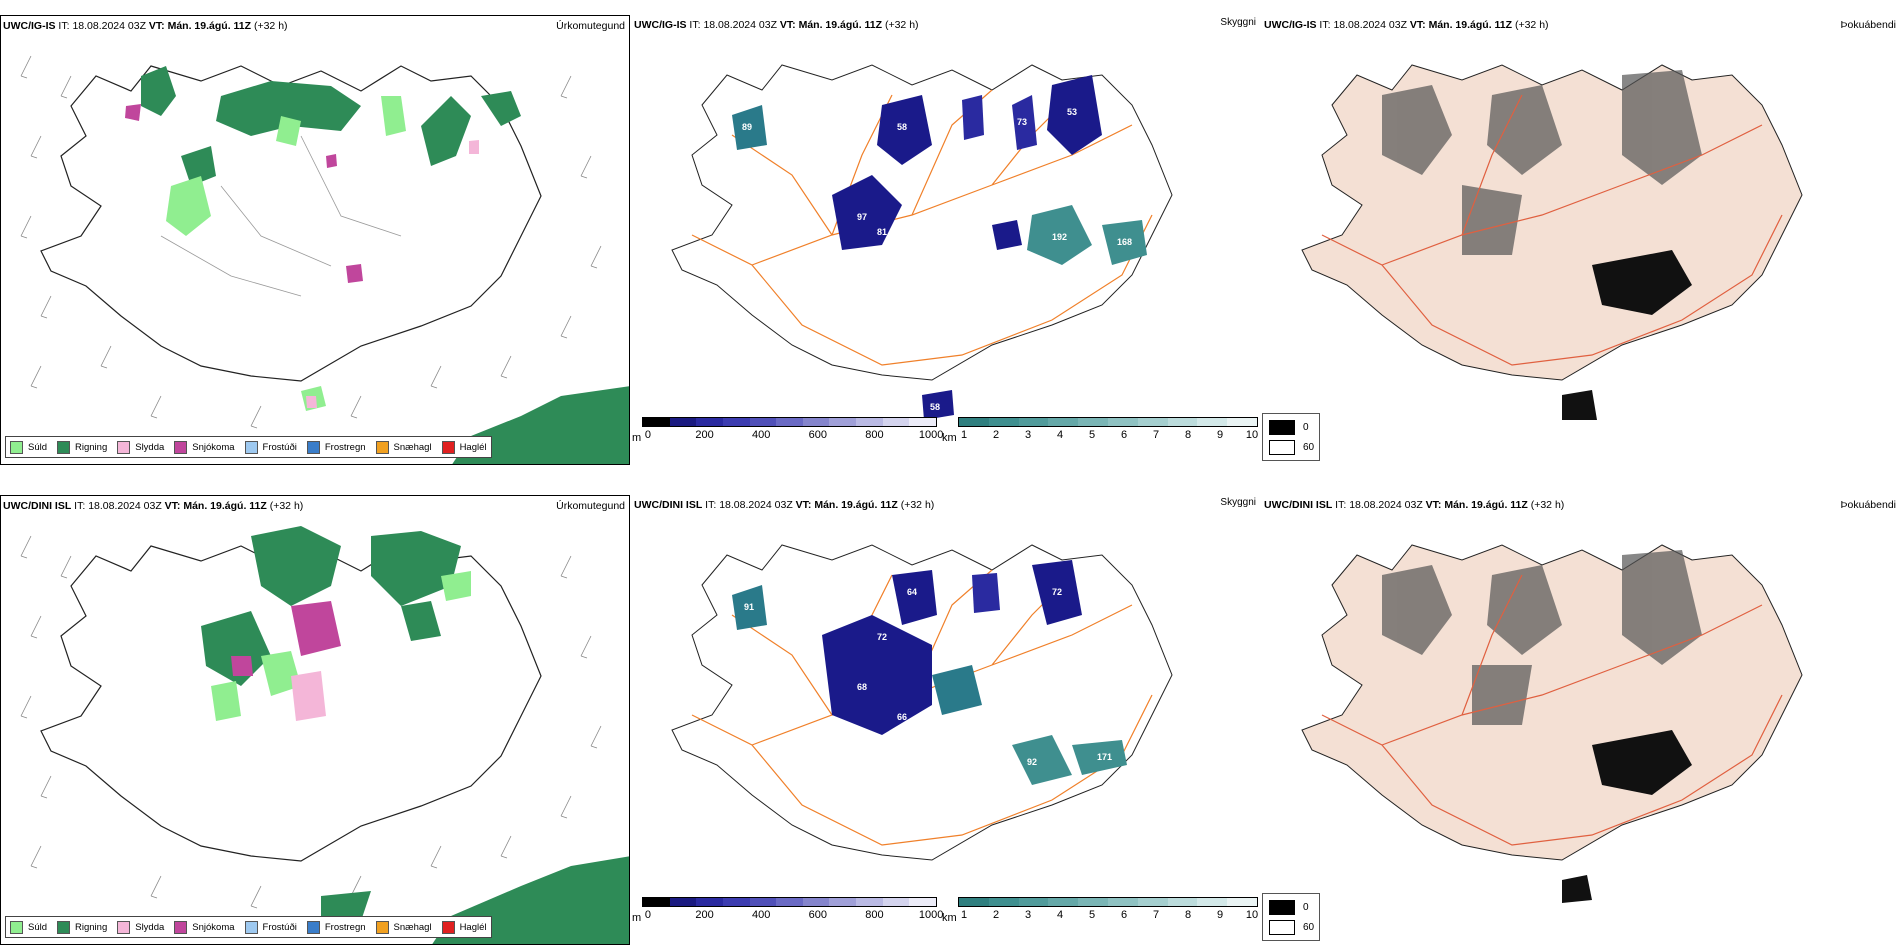  Describe the element at coordinates (792, 432) in the screenshot. I see `height-colorbar-1: 0 200 400 600 800 1000` at that location.